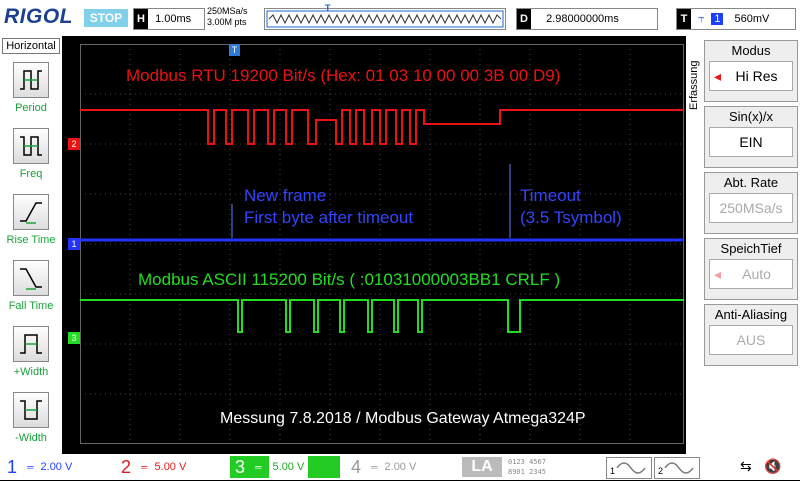  I want to click on math2-label: 2, so click(661, 471).